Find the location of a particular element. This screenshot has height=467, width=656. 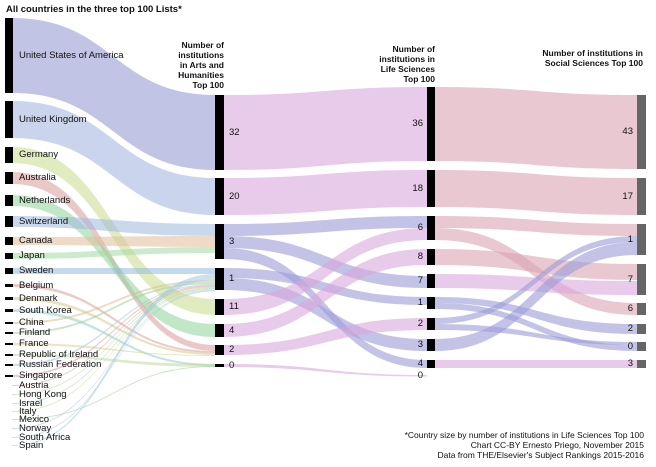

country-label: Hong Kong is located at coordinates (43, 394).